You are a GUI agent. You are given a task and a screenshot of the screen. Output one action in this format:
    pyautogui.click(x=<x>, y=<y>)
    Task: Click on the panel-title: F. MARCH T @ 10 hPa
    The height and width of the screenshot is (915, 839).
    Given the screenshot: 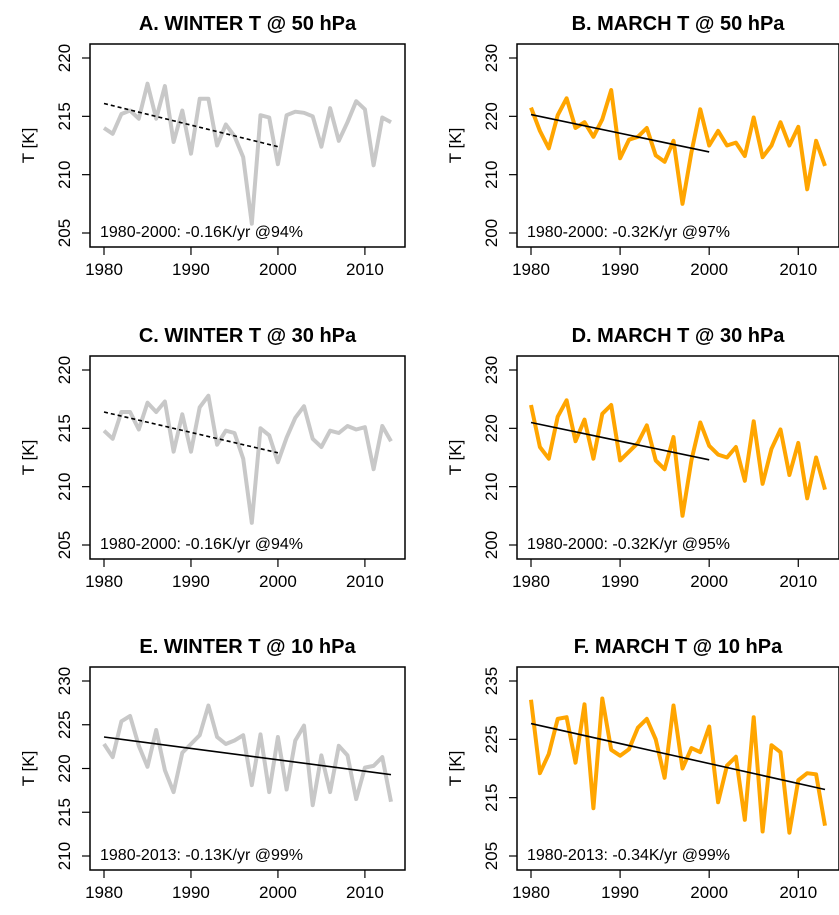 What is the action you would take?
    pyautogui.click(x=678, y=647)
    